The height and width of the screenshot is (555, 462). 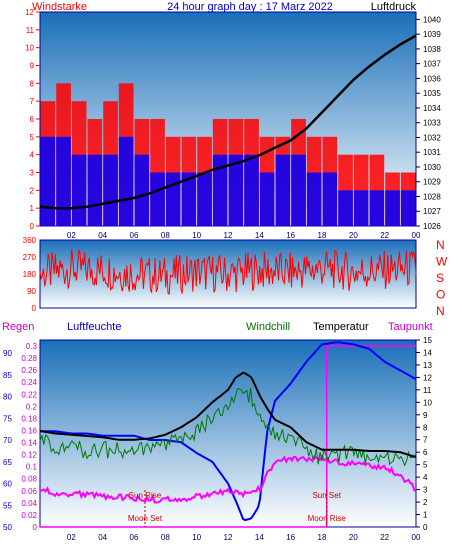 I want to click on humidity-y-tick-label: 55, so click(x=7, y=505).